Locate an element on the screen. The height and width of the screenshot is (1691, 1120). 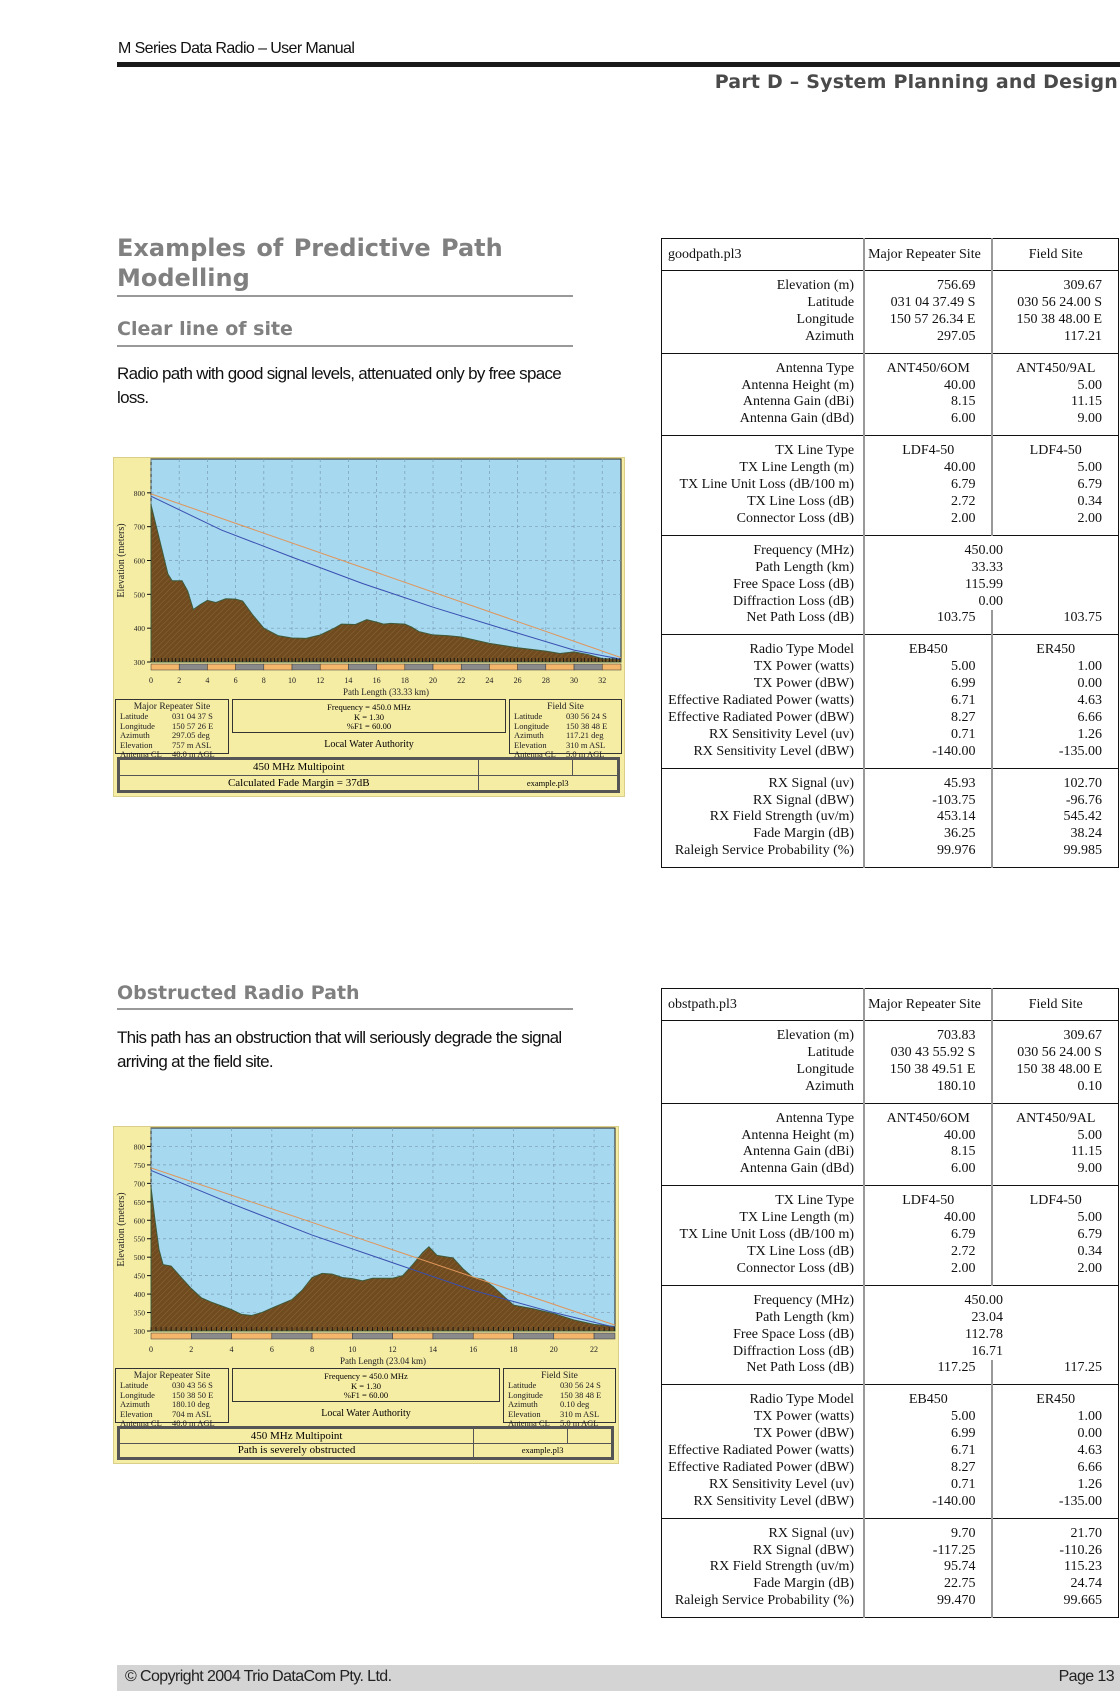
panel-row: Azimuth 0.10 deg is located at coordinates (559, 1405).